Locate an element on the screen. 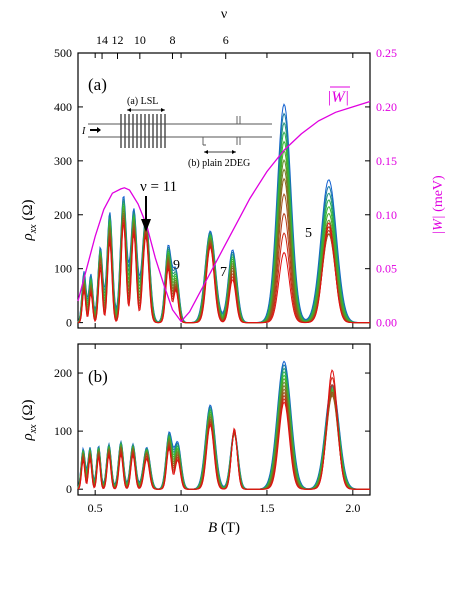  top-tick-label: 12 is located at coordinates (118, 40).